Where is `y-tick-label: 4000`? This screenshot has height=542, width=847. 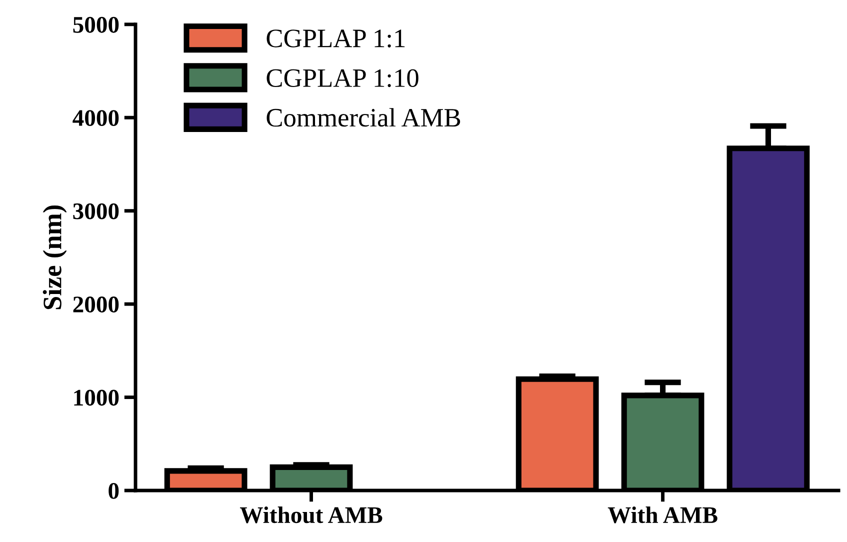 y-tick-label: 4000 is located at coordinates (95, 118).